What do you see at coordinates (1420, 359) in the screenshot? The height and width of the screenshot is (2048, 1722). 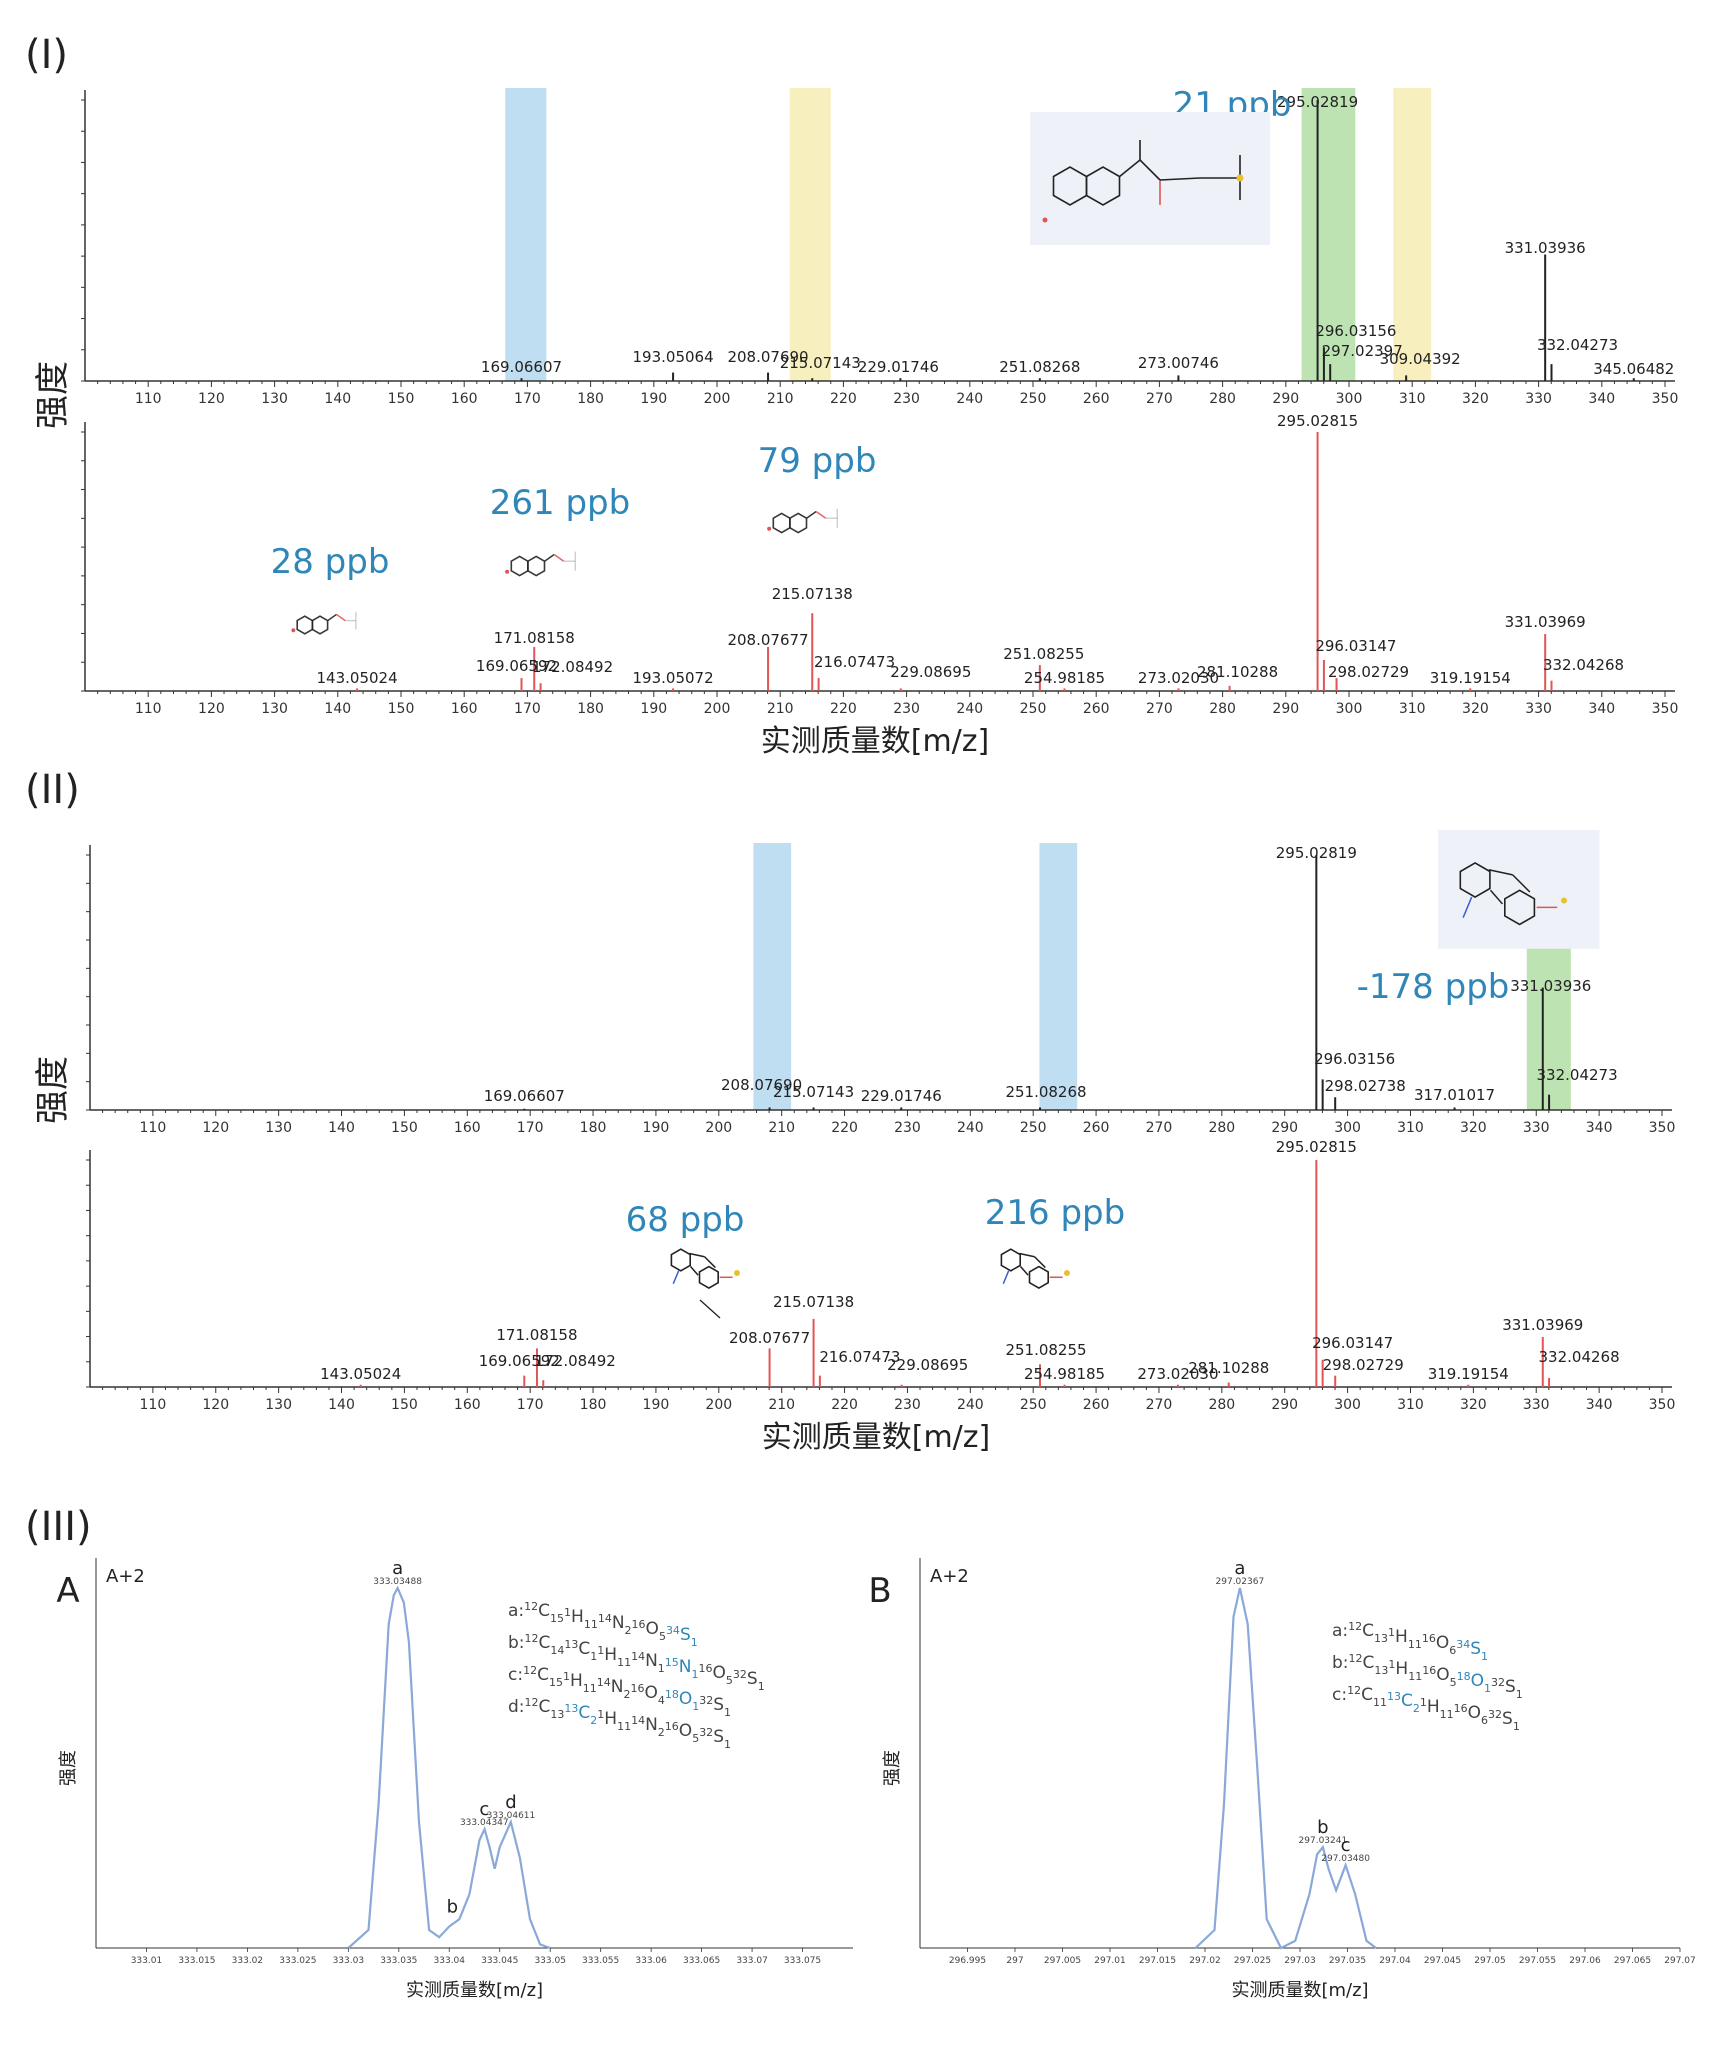 I see `peak-label: 309.04392` at bounding box center [1420, 359].